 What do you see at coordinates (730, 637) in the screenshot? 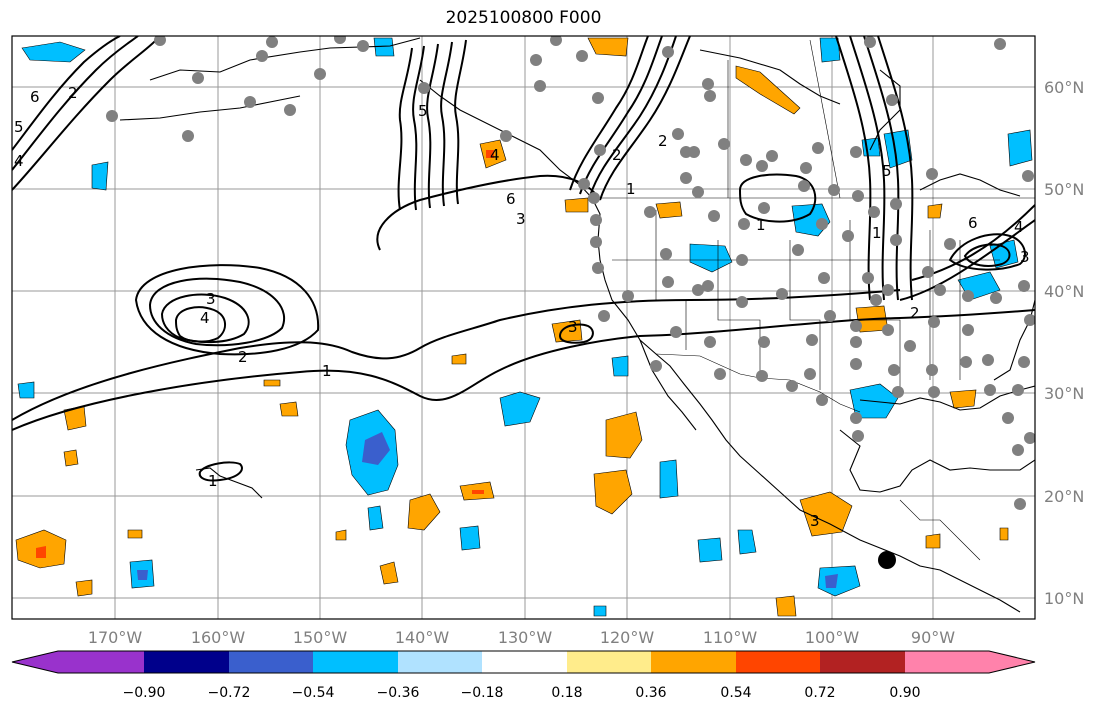
I see `lon-label: 110°W` at bounding box center [730, 637].